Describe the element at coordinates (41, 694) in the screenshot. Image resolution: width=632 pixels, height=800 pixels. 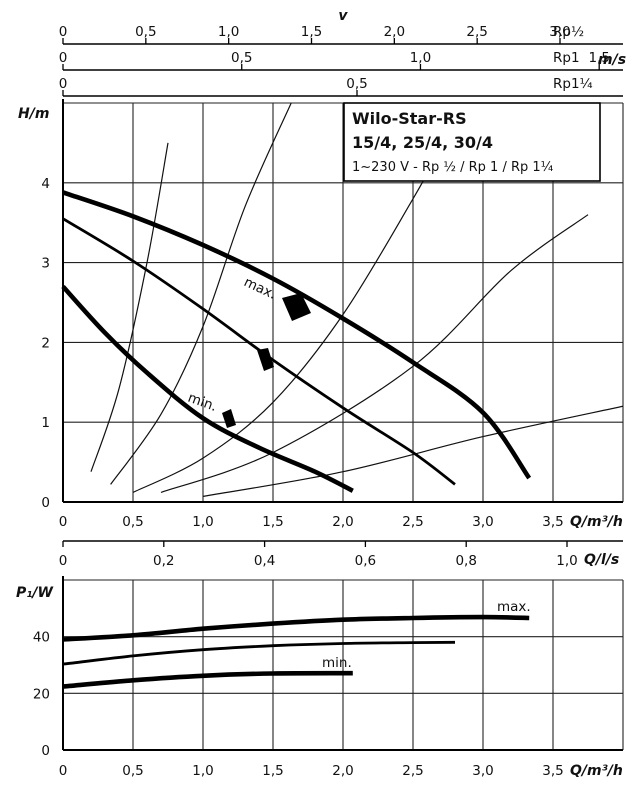
I see `power-y-tick-label: 20` at that location.